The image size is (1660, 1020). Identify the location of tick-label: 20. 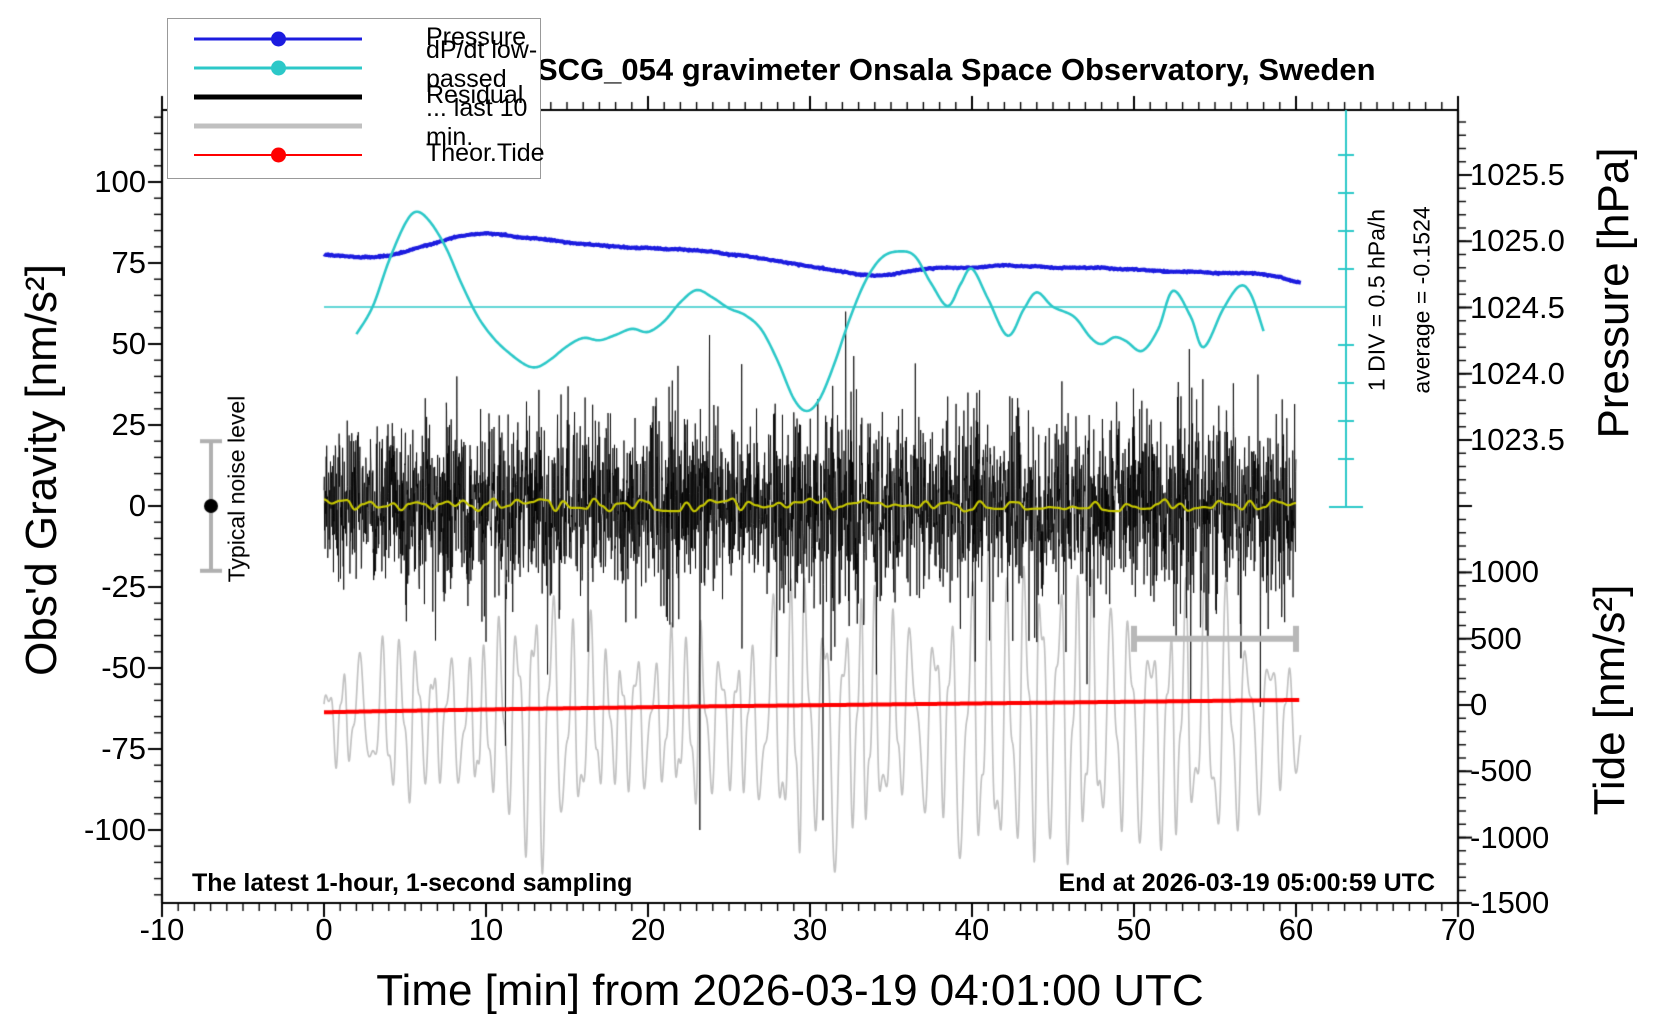
(648, 929).